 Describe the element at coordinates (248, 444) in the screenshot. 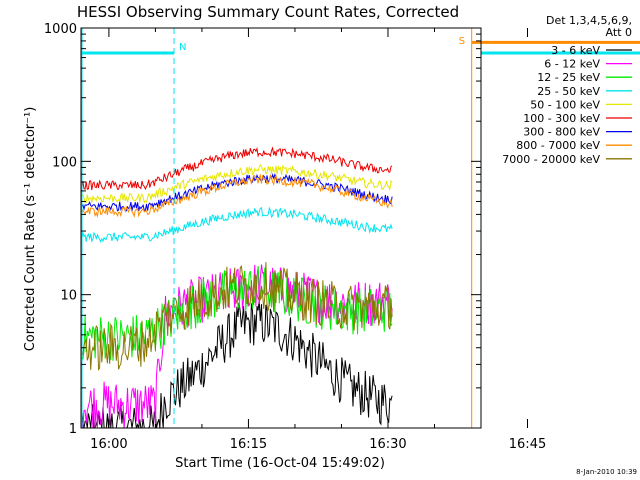

I see `x-tick-label: 16:15` at that location.